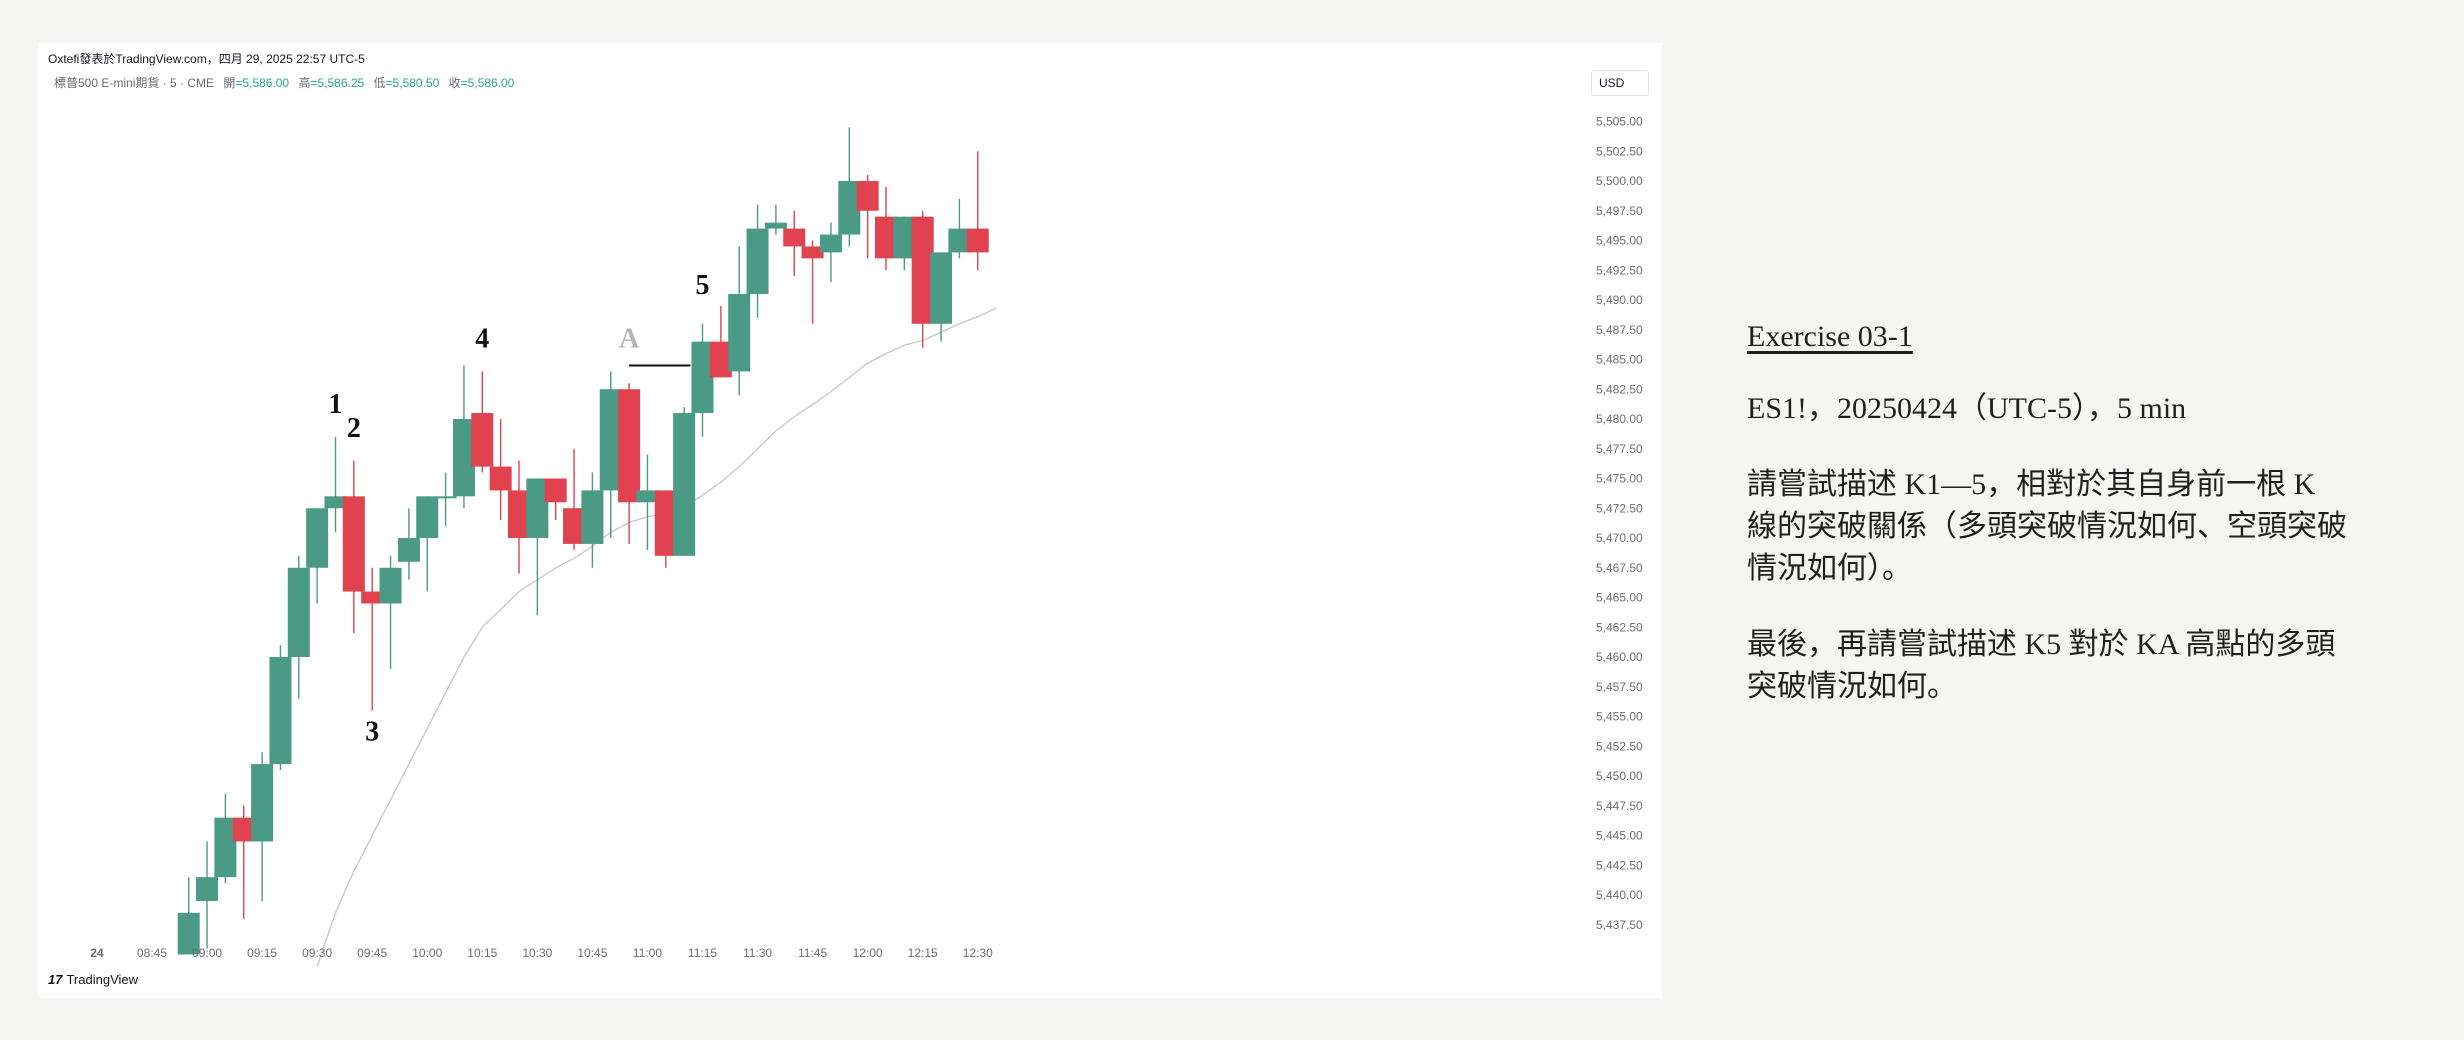 This screenshot has height=1040, width=2464. I want to click on tradingview-logo: 17 TradingView, so click(93, 979).